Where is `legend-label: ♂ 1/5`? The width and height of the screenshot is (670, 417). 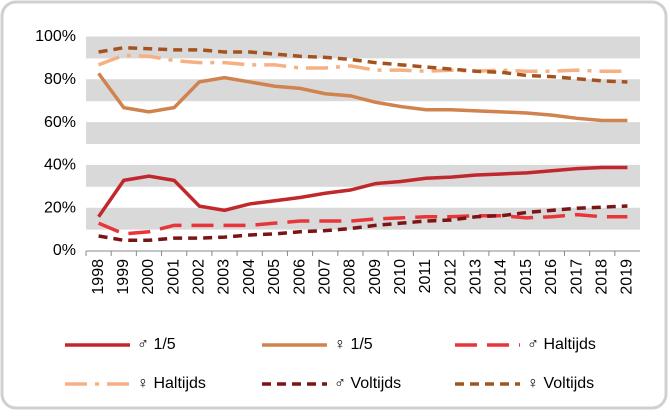
legend-label: ♂ 1/5 is located at coordinates (156, 344).